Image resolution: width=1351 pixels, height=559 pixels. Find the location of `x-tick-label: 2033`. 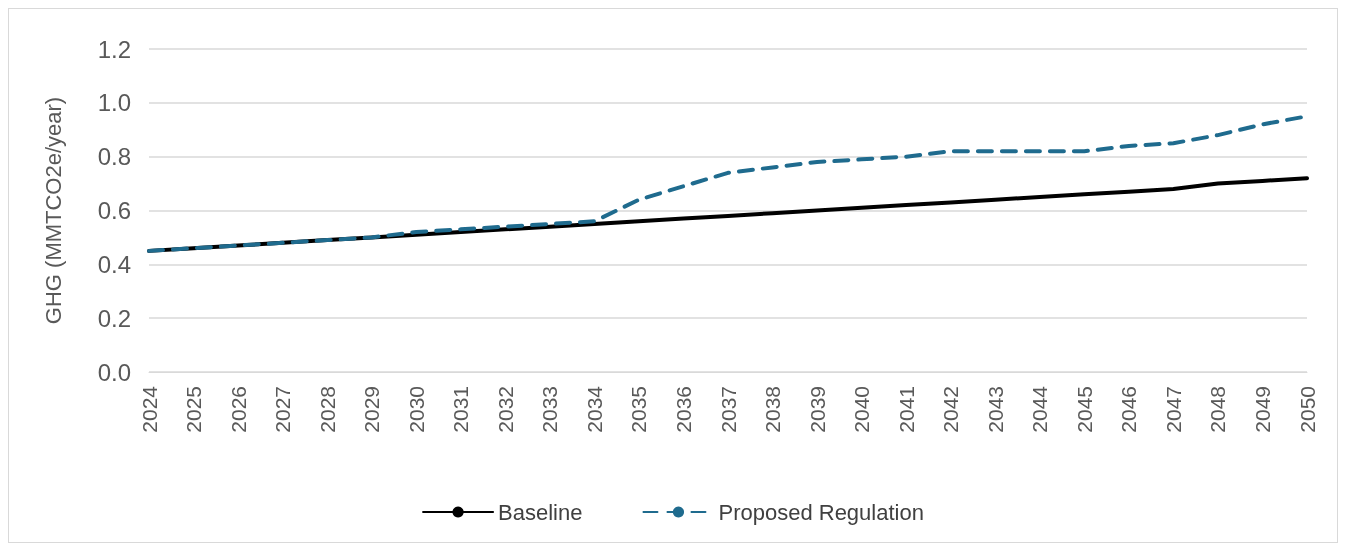

x-tick-label: 2033 is located at coordinates (550, 409).